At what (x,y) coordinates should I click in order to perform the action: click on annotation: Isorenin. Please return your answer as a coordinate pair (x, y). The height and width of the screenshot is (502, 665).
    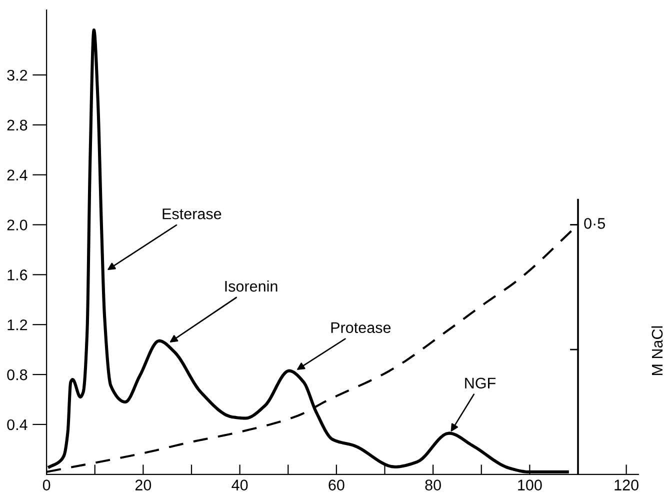
    Looking at the image, I should click on (251, 286).